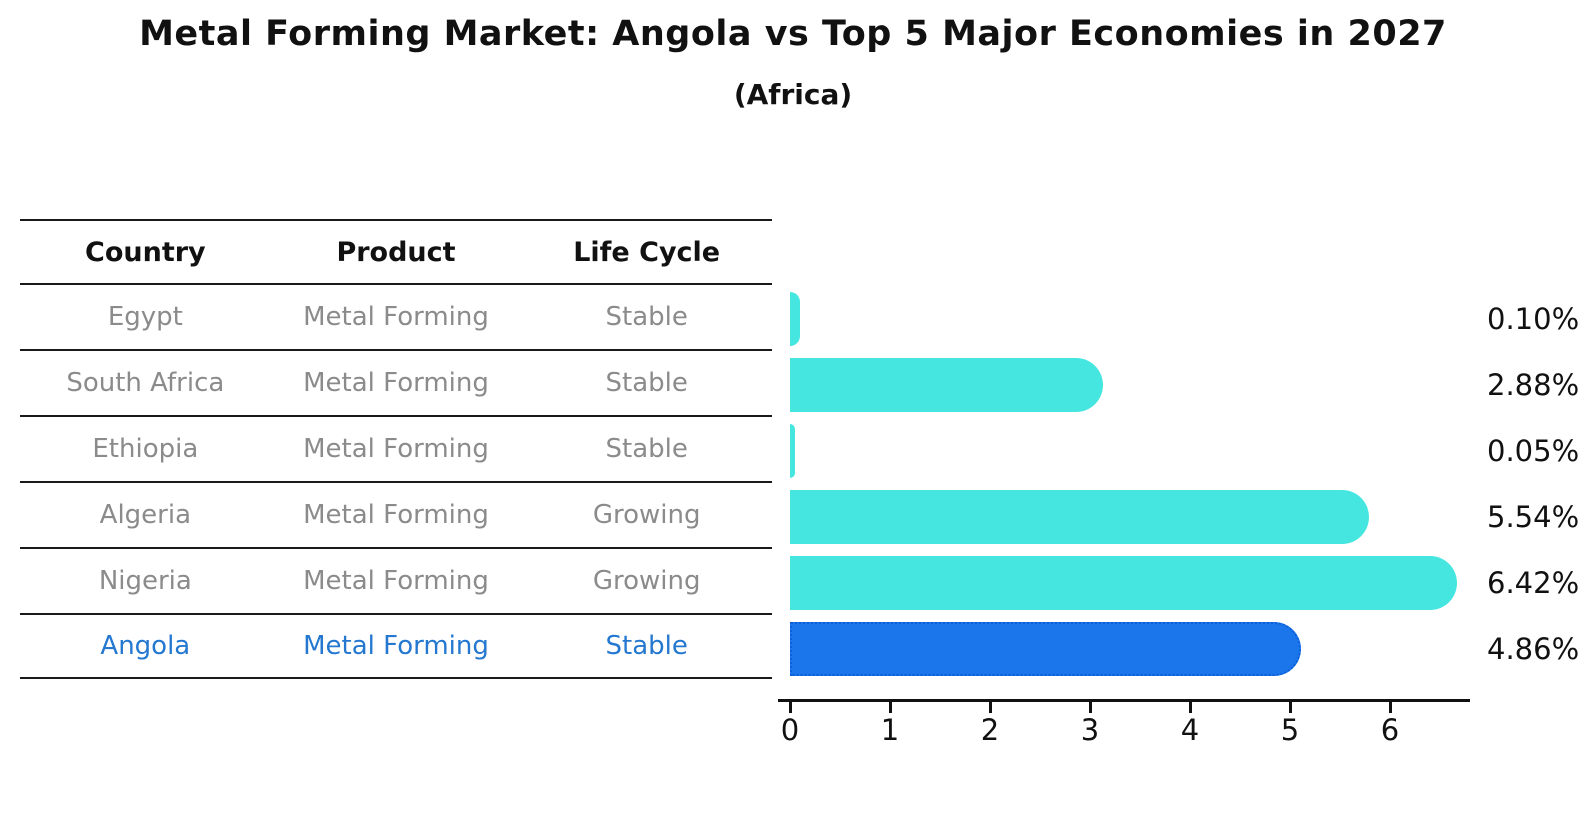  Describe the element at coordinates (145, 449) in the screenshot. I see `country-cell: Ethiopia` at that location.